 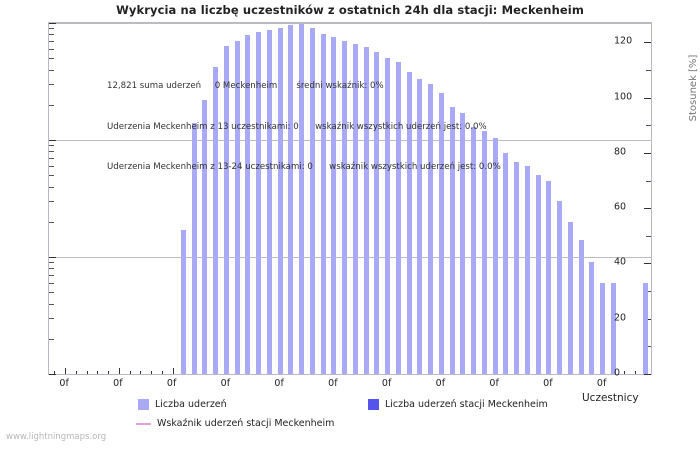 I want to click on legend-line-marker-rate, so click(x=143, y=423).